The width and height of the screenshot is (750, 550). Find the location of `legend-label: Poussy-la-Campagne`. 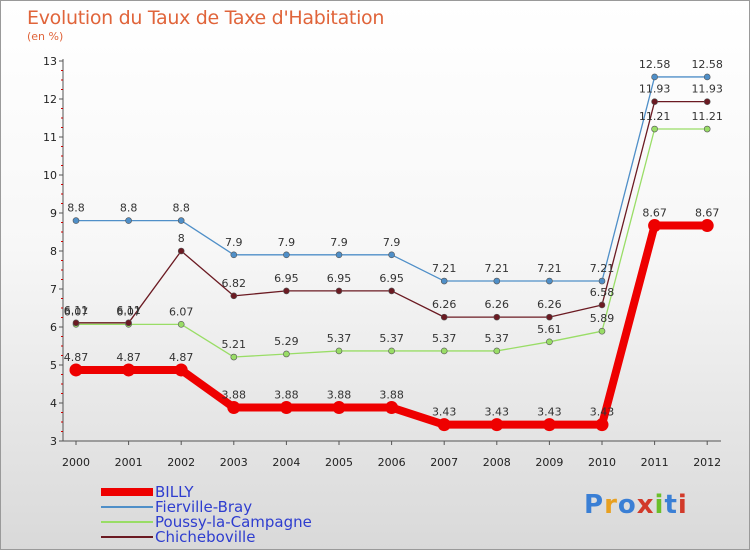

legend-label: Poussy-la-Campagne is located at coordinates (233, 522).